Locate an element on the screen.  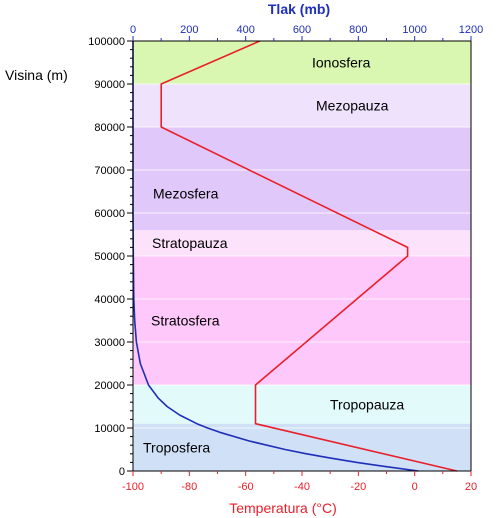
x-bottom-tick-label: 0 is located at coordinates (415, 487).